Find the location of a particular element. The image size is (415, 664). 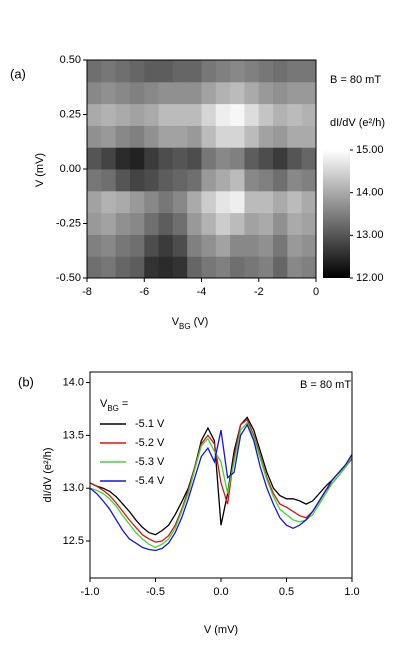

y-tick-label: 0.00 is located at coordinates (70, 169).